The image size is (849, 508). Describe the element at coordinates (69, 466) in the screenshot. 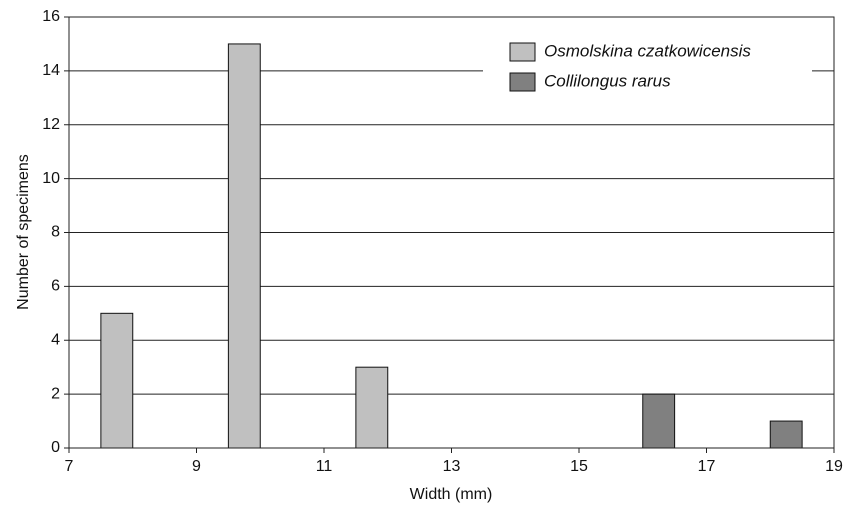

I see `x-tick-label: 7` at that location.